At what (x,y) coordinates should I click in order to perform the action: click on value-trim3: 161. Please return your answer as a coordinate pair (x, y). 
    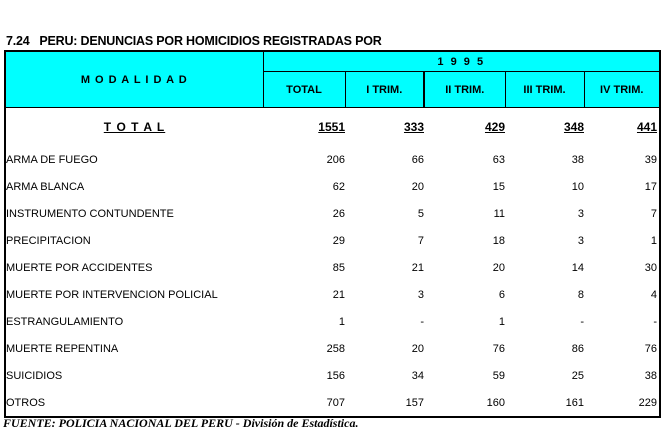
    Looking at the image, I should click on (544, 403).